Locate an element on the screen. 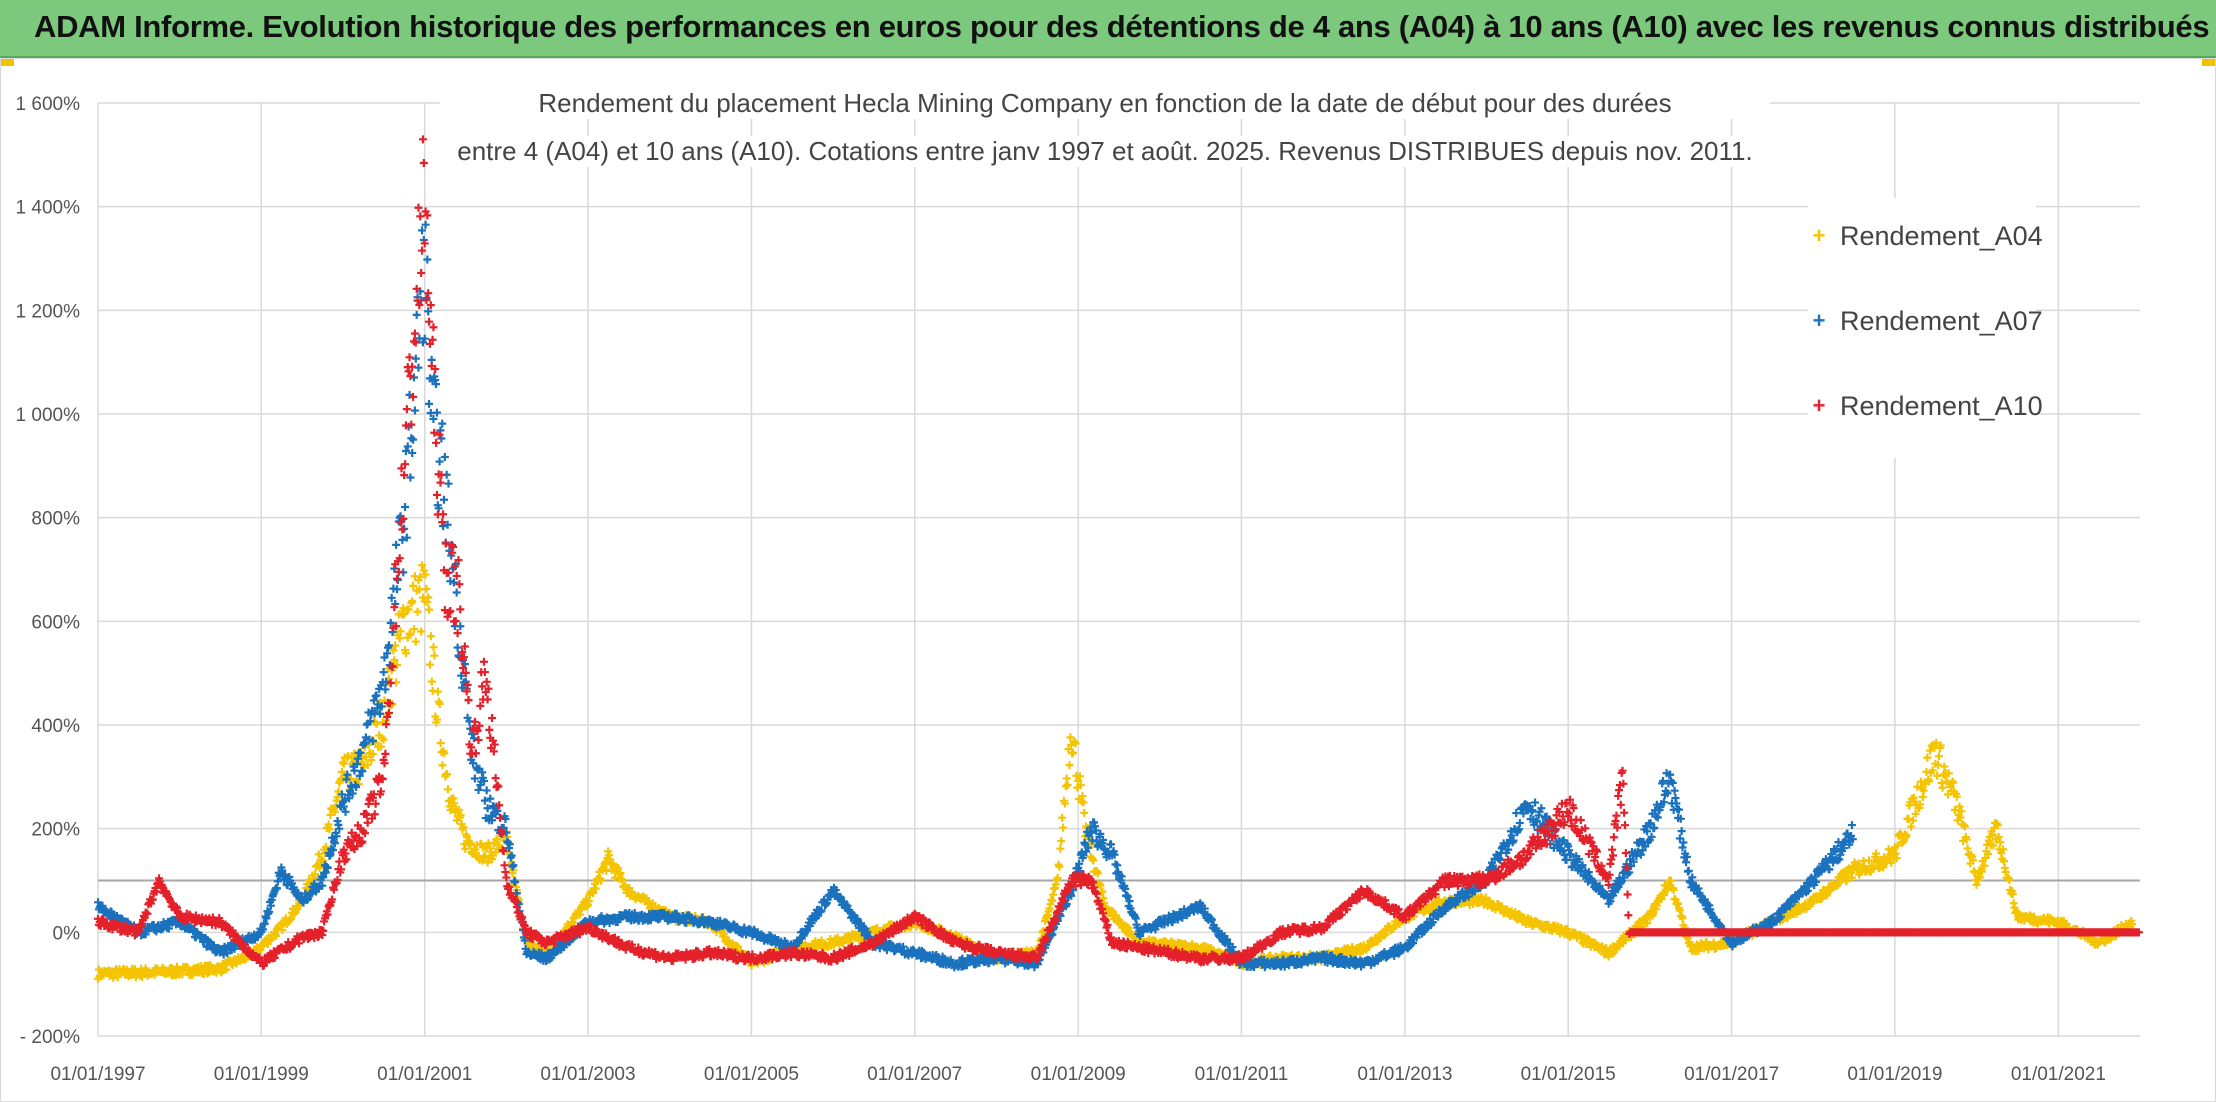 The height and width of the screenshot is (1102, 2216). x-tick-label: 01/01/2005 is located at coordinates (751, 1074).